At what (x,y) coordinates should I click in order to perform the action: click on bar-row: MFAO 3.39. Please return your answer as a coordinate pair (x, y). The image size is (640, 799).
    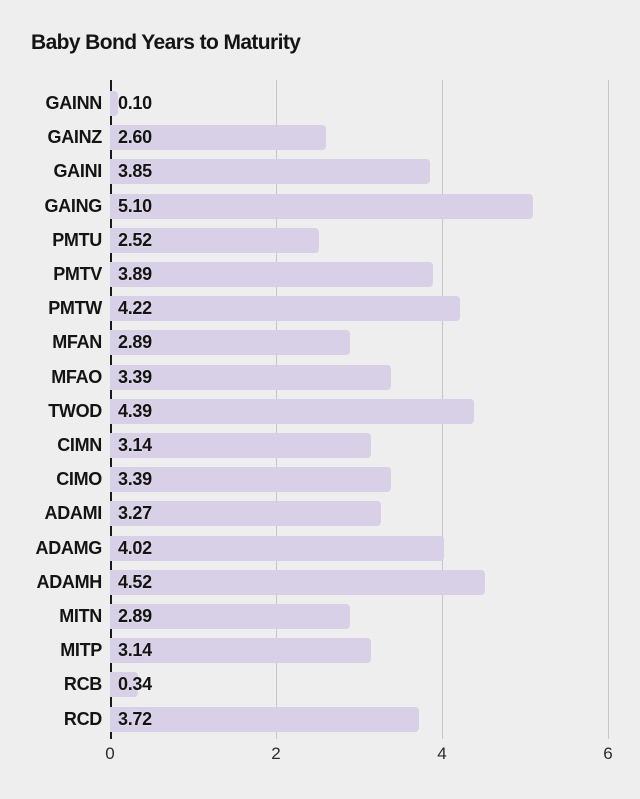
    Looking at the image, I should click on (320, 377).